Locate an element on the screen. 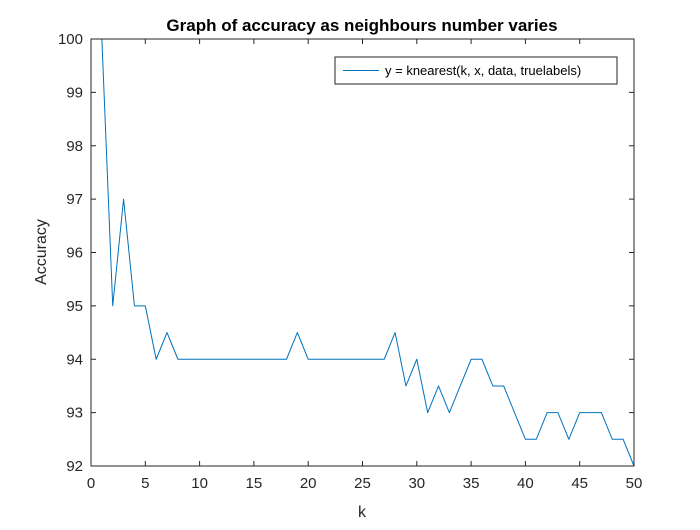 This screenshot has width=700, height=530. x-tick-label: 20 is located at coordinates (308, 483).